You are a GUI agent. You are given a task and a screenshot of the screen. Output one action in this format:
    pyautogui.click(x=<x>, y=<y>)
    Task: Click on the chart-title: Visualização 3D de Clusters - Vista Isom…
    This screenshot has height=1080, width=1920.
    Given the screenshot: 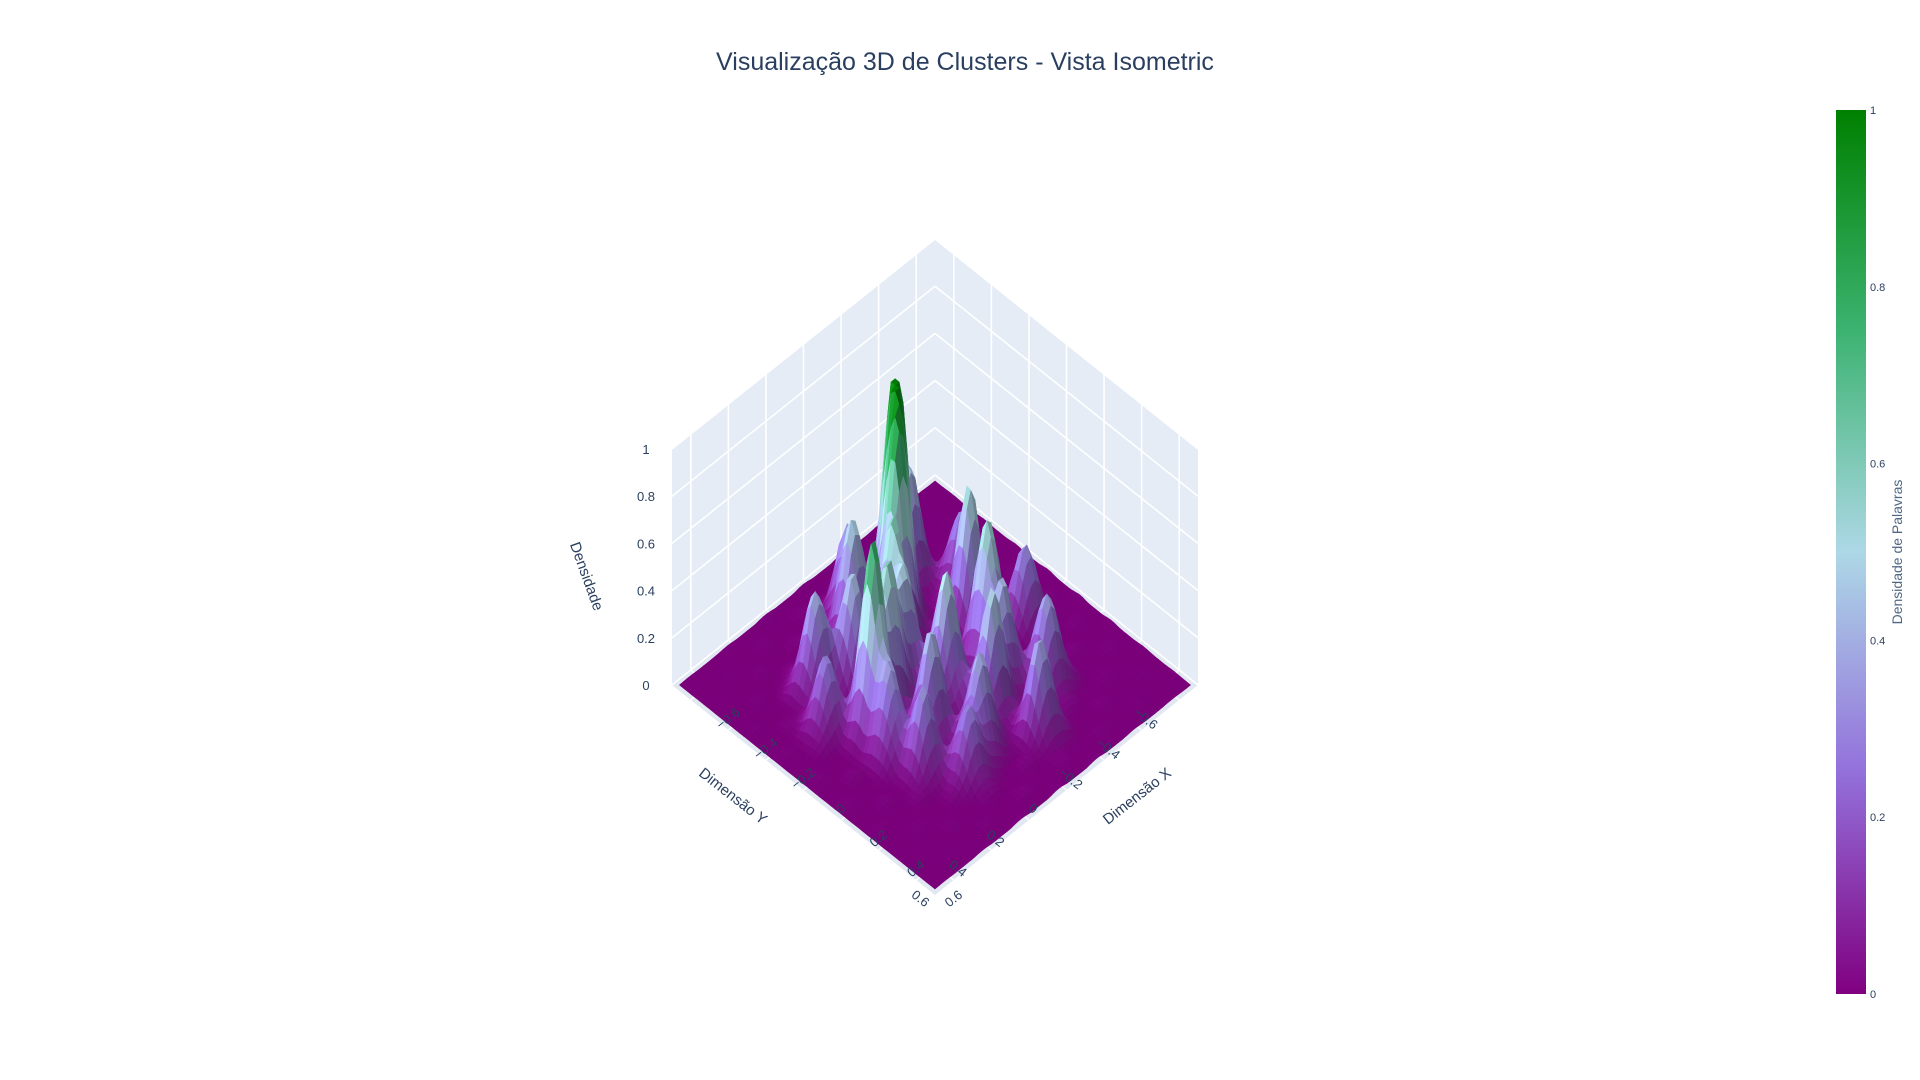 What is the action you would take?
    pyautogui.click(x=965, y=62)
    